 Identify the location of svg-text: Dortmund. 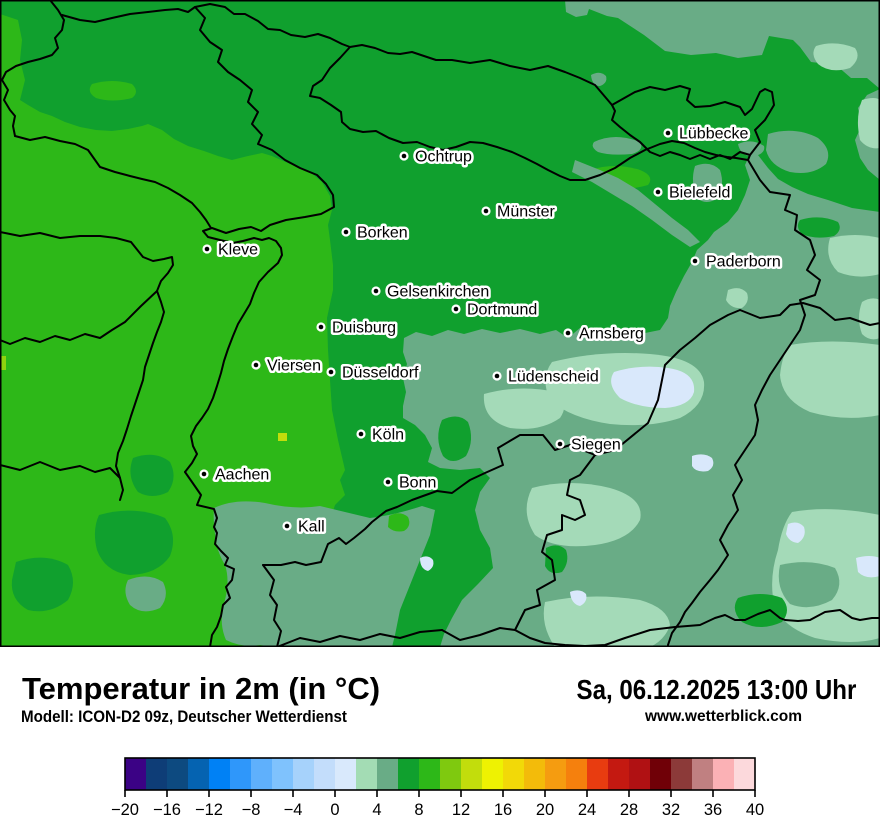
(502, 310).